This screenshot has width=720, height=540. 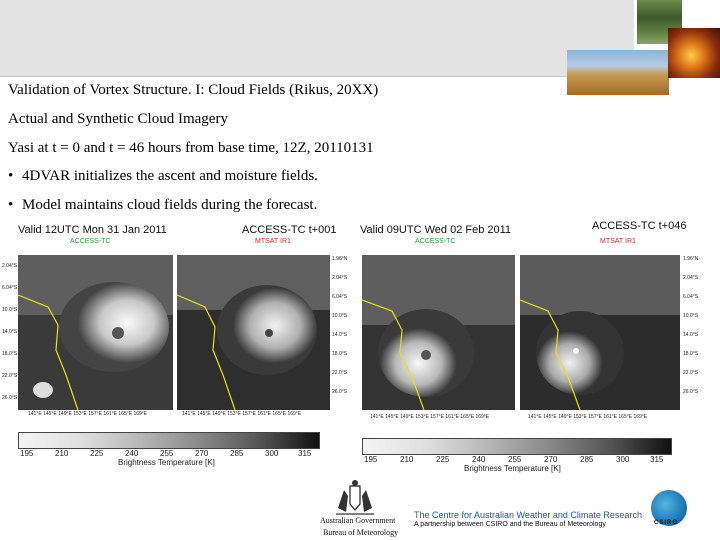 What do you see at coordinates (618, 72) in the screenshot?
I see `farm-field-photo` at bounding box center [618, 72].